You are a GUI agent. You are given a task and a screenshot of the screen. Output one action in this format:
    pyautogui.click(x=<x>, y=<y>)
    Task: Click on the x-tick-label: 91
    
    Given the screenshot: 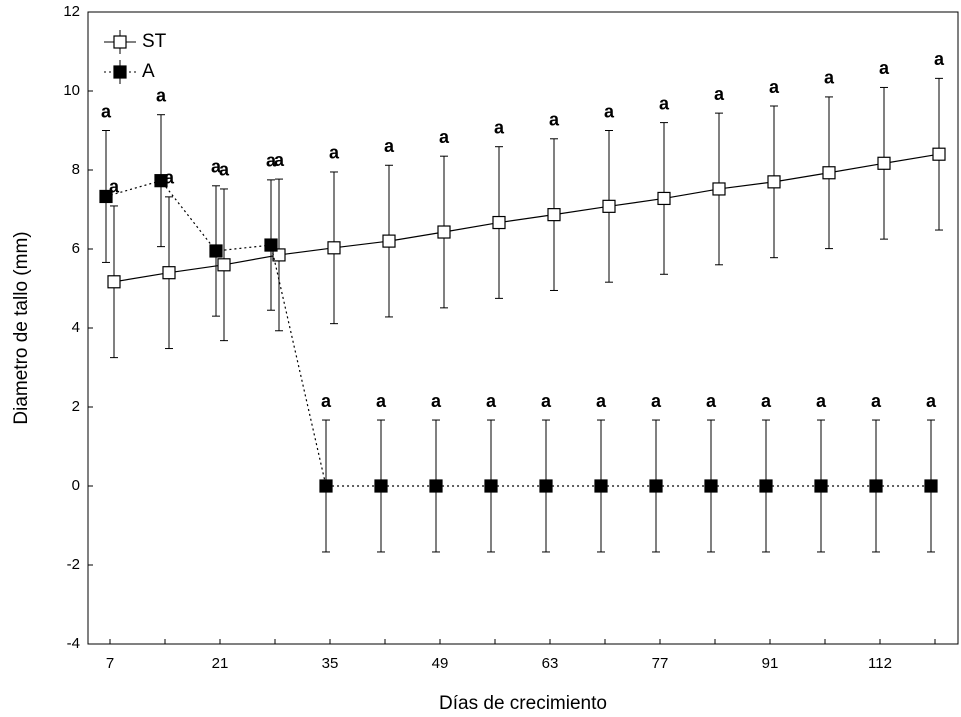 What is the action you would take?
    pyautogui.click(x=770, y=663)
    